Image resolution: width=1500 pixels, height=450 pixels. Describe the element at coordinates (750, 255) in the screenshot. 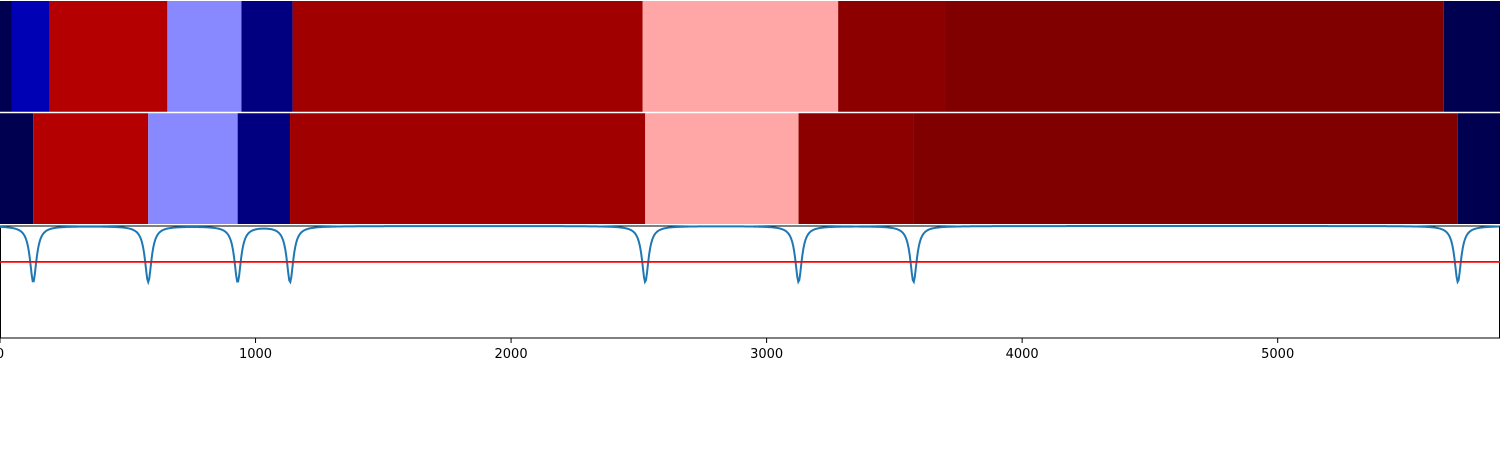

I see `signal-line` at that location.